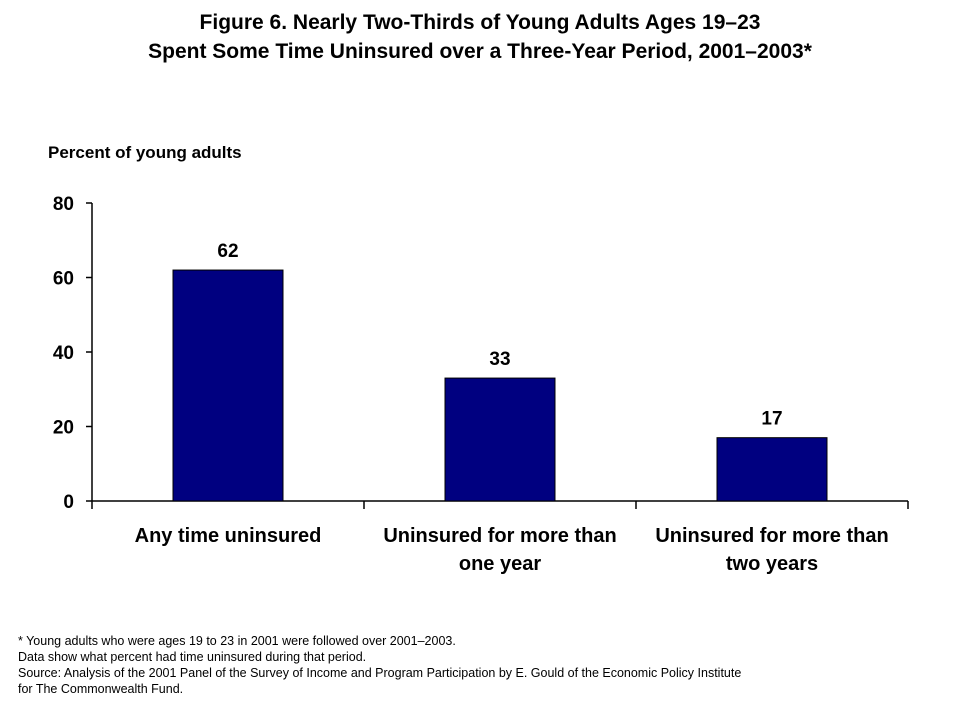 The height and width of the screenshot is (720, 960). I want to click on source-line-2: for The Commonwealth Fund., so click(101, 689).